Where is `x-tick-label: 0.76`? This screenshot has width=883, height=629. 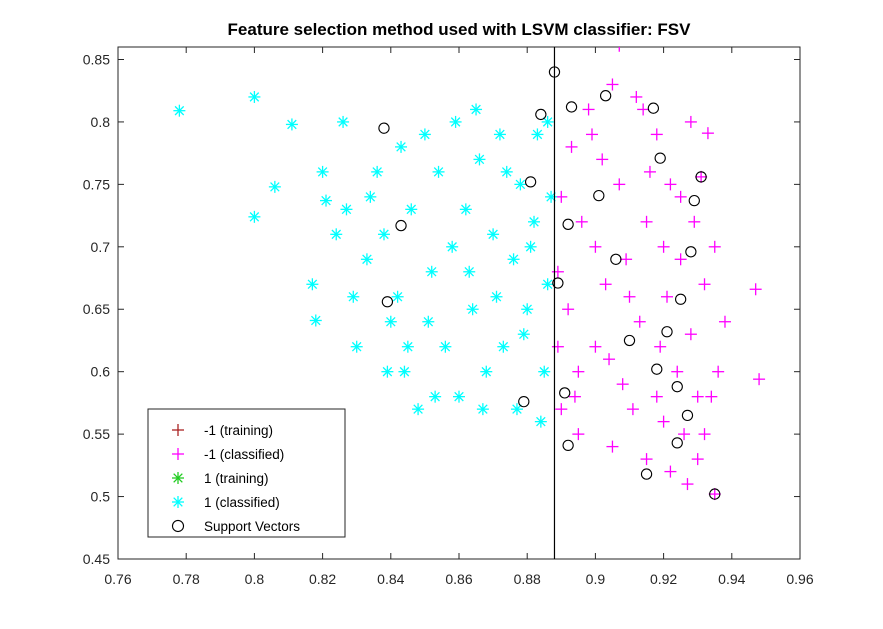 x-tick-label: 0.76 is located at coordinates (117, 579).